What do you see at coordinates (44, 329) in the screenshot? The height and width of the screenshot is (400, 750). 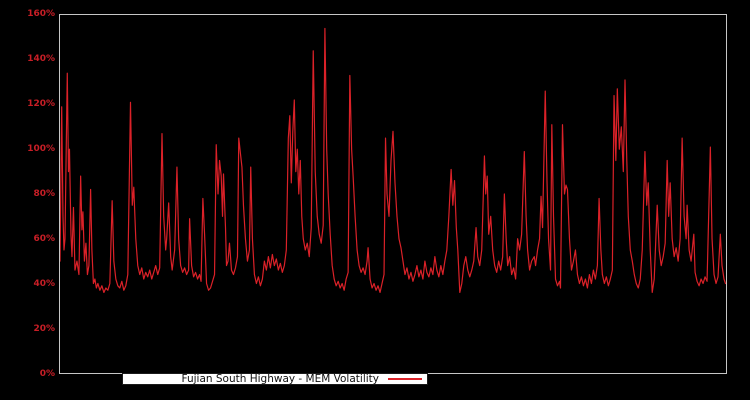 I see `y-axis-tick-label: 20%` at bounding box center [44, 329].